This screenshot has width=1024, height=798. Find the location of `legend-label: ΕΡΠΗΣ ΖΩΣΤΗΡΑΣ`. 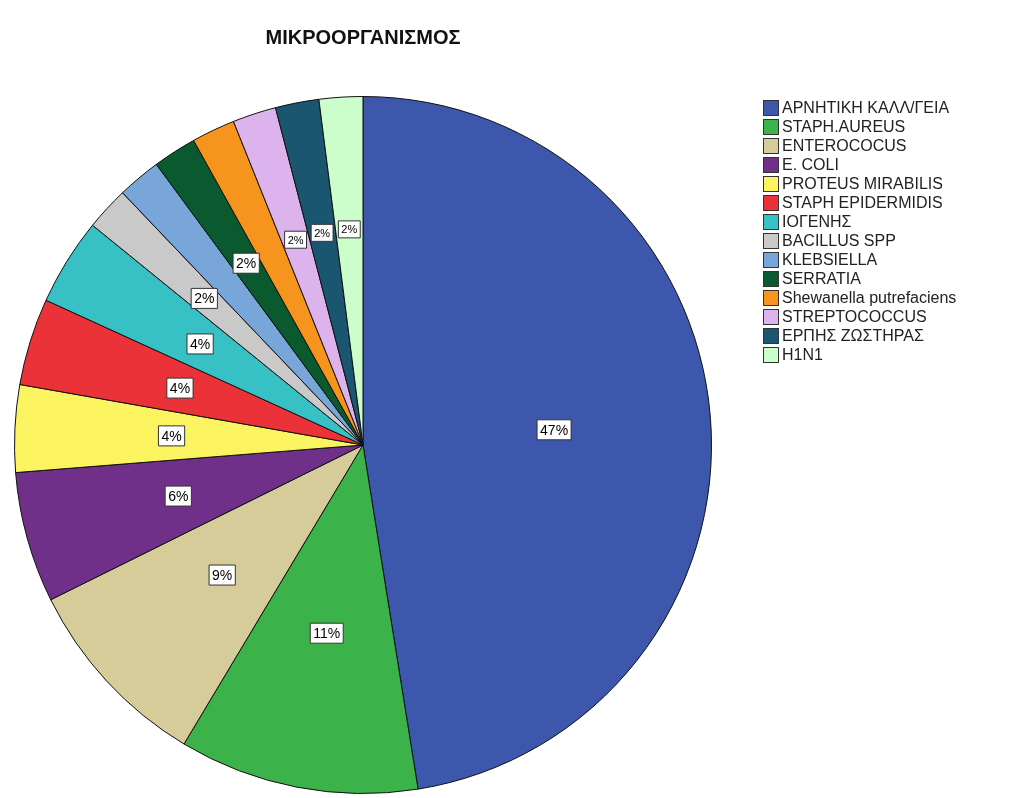

legend-label: ΕΡΠΗΣ ΖΩΣΤΗΡΑΣ is located at coordinates (853, 335).